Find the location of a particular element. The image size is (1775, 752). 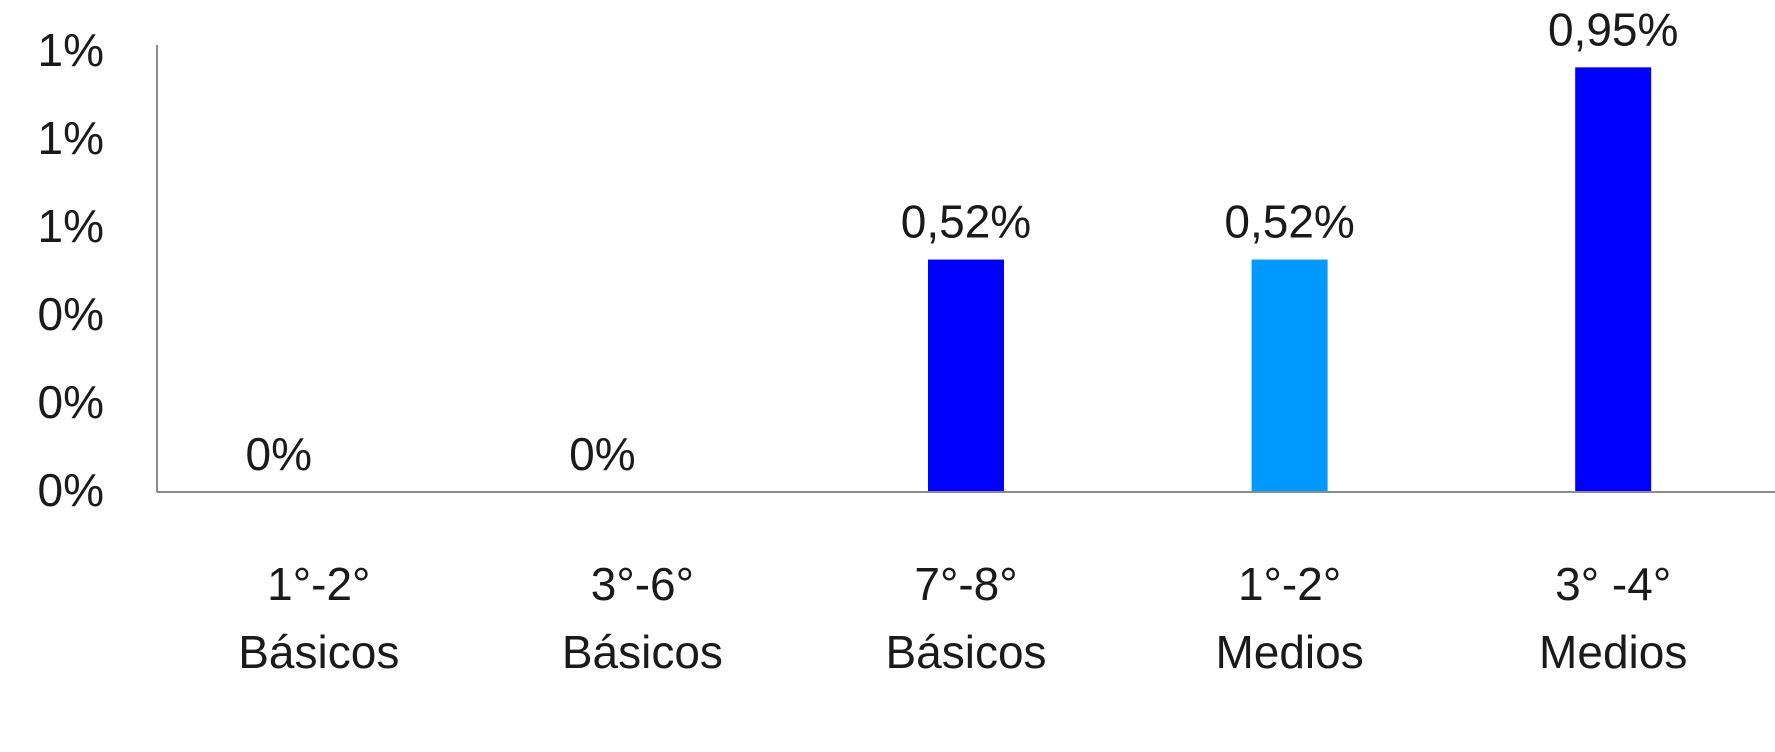

category-label: 1°-2° Básicos is located at coordinates (318, 618).